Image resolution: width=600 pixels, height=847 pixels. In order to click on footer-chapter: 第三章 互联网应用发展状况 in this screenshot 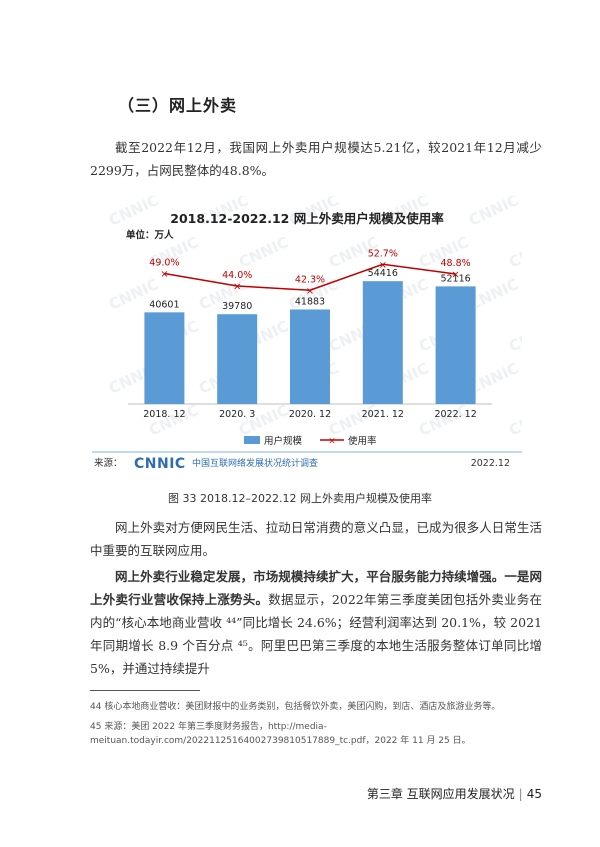, I will do `click(440, 794)`.